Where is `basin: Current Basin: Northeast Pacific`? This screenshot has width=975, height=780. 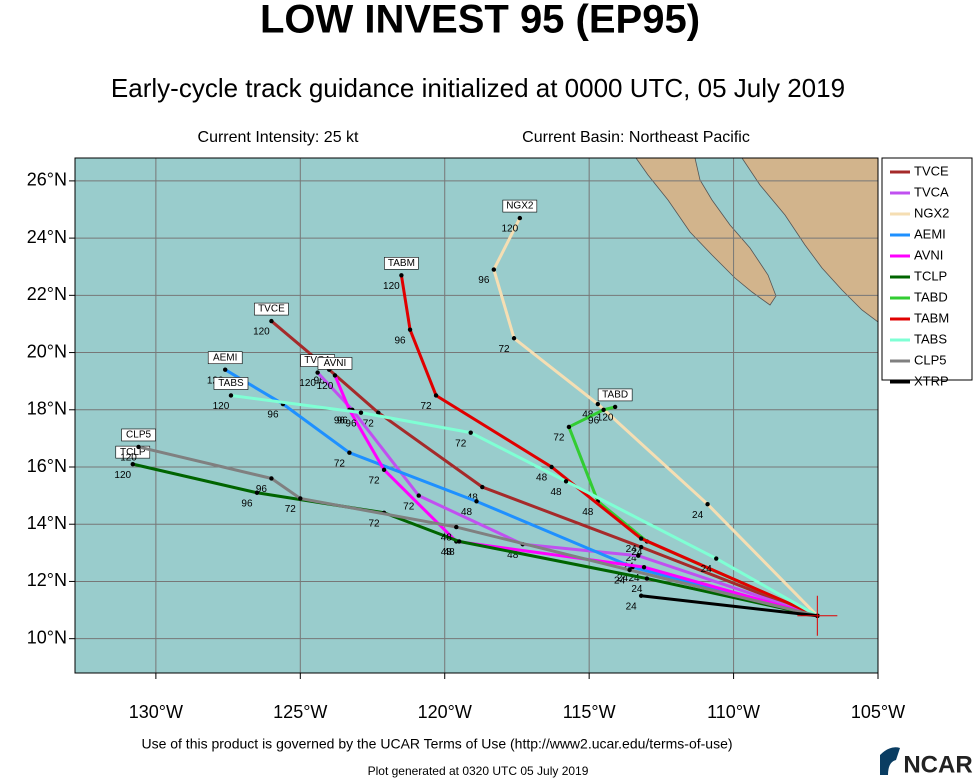
basin: Current Basin: Northeast Pacific is located at coordinates (636, 137).